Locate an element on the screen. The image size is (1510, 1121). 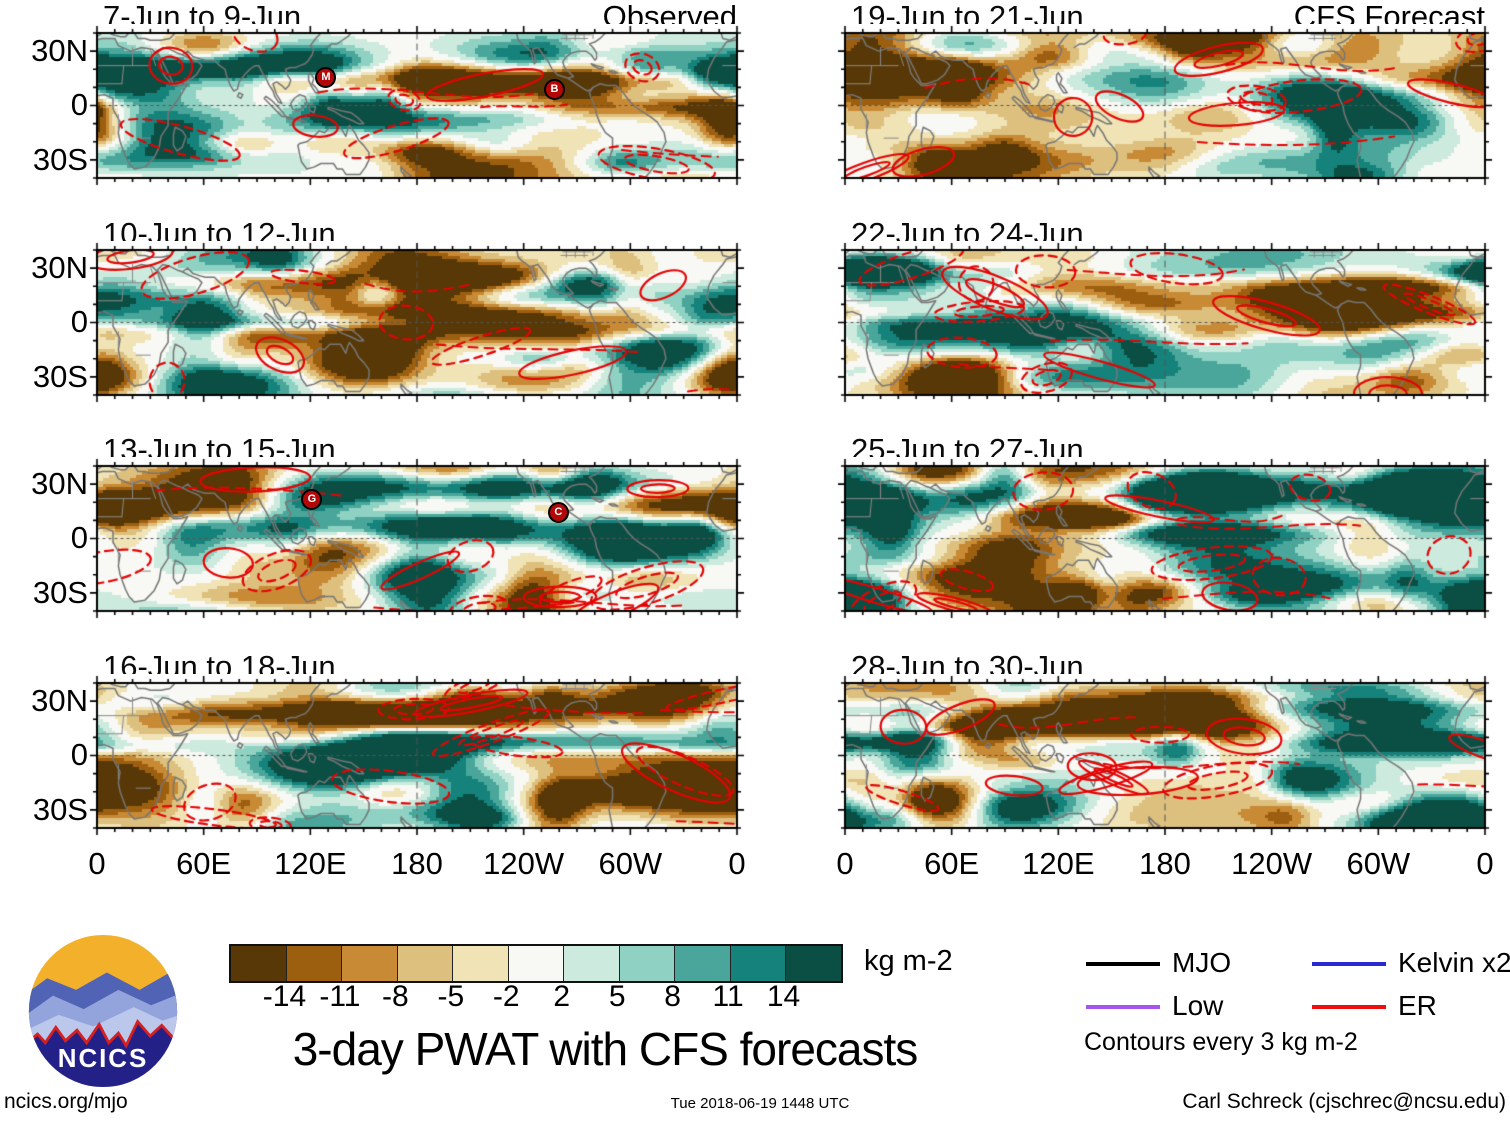
colorbar is located at coordinates (536, 963).